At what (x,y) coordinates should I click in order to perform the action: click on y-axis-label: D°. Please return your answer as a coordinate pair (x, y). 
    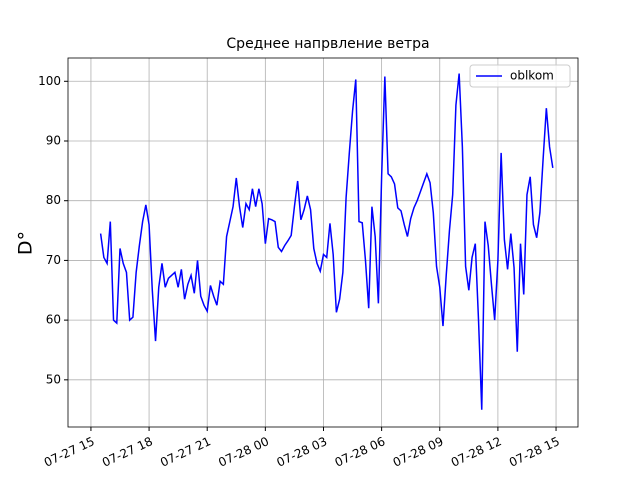
    Looking at the image, I should click on (26, 243).